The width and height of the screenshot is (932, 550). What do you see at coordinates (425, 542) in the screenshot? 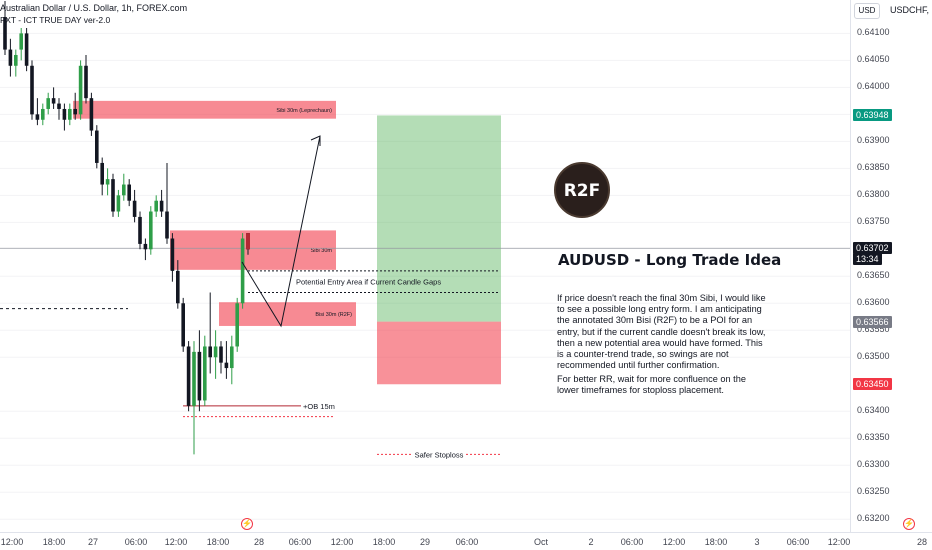
I see `time-tick-label: 29` at bounding box center [425, 542].